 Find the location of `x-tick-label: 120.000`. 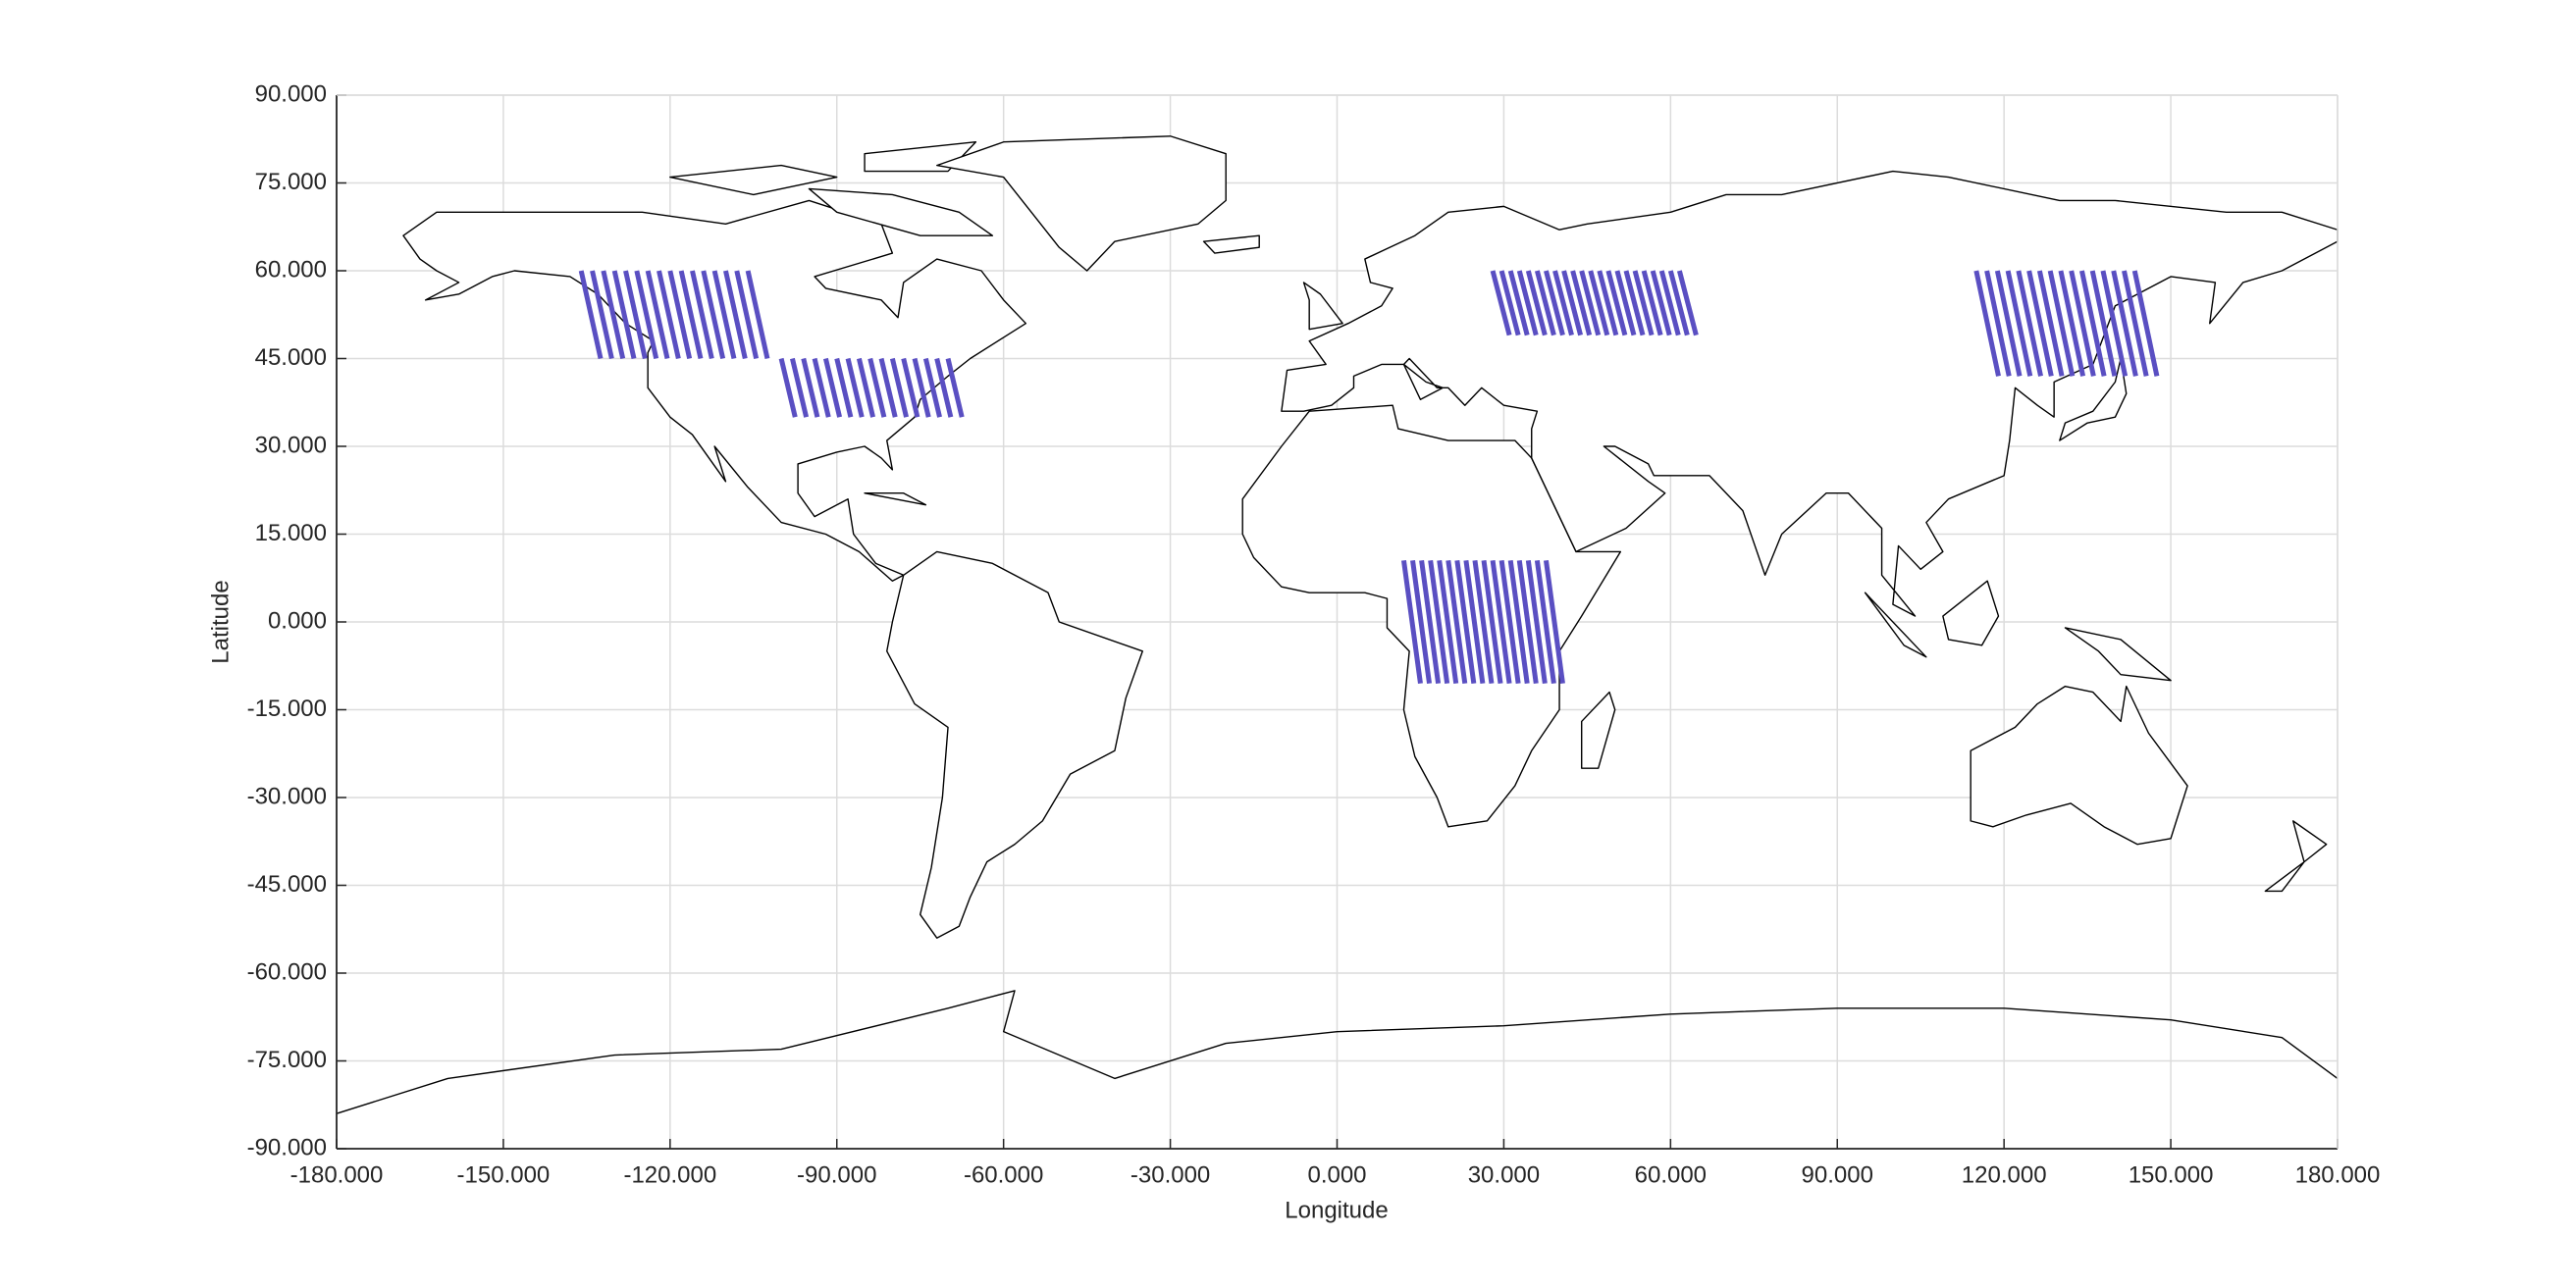

x-tick-label: 120.000 is located at coordinates (2004, 1174).